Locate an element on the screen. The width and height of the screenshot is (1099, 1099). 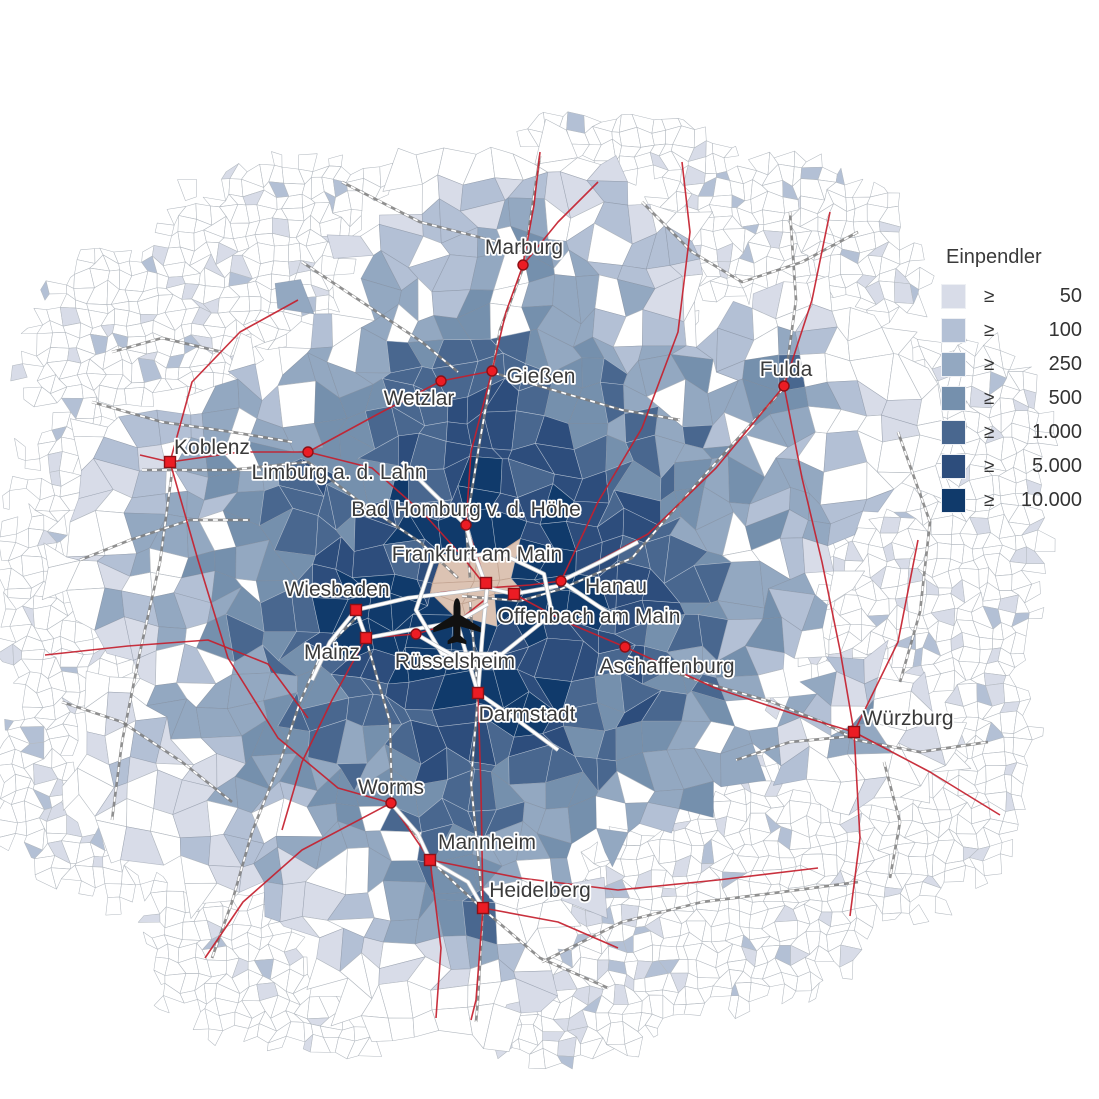
airplane-icon is located at coordinates (457, 621).